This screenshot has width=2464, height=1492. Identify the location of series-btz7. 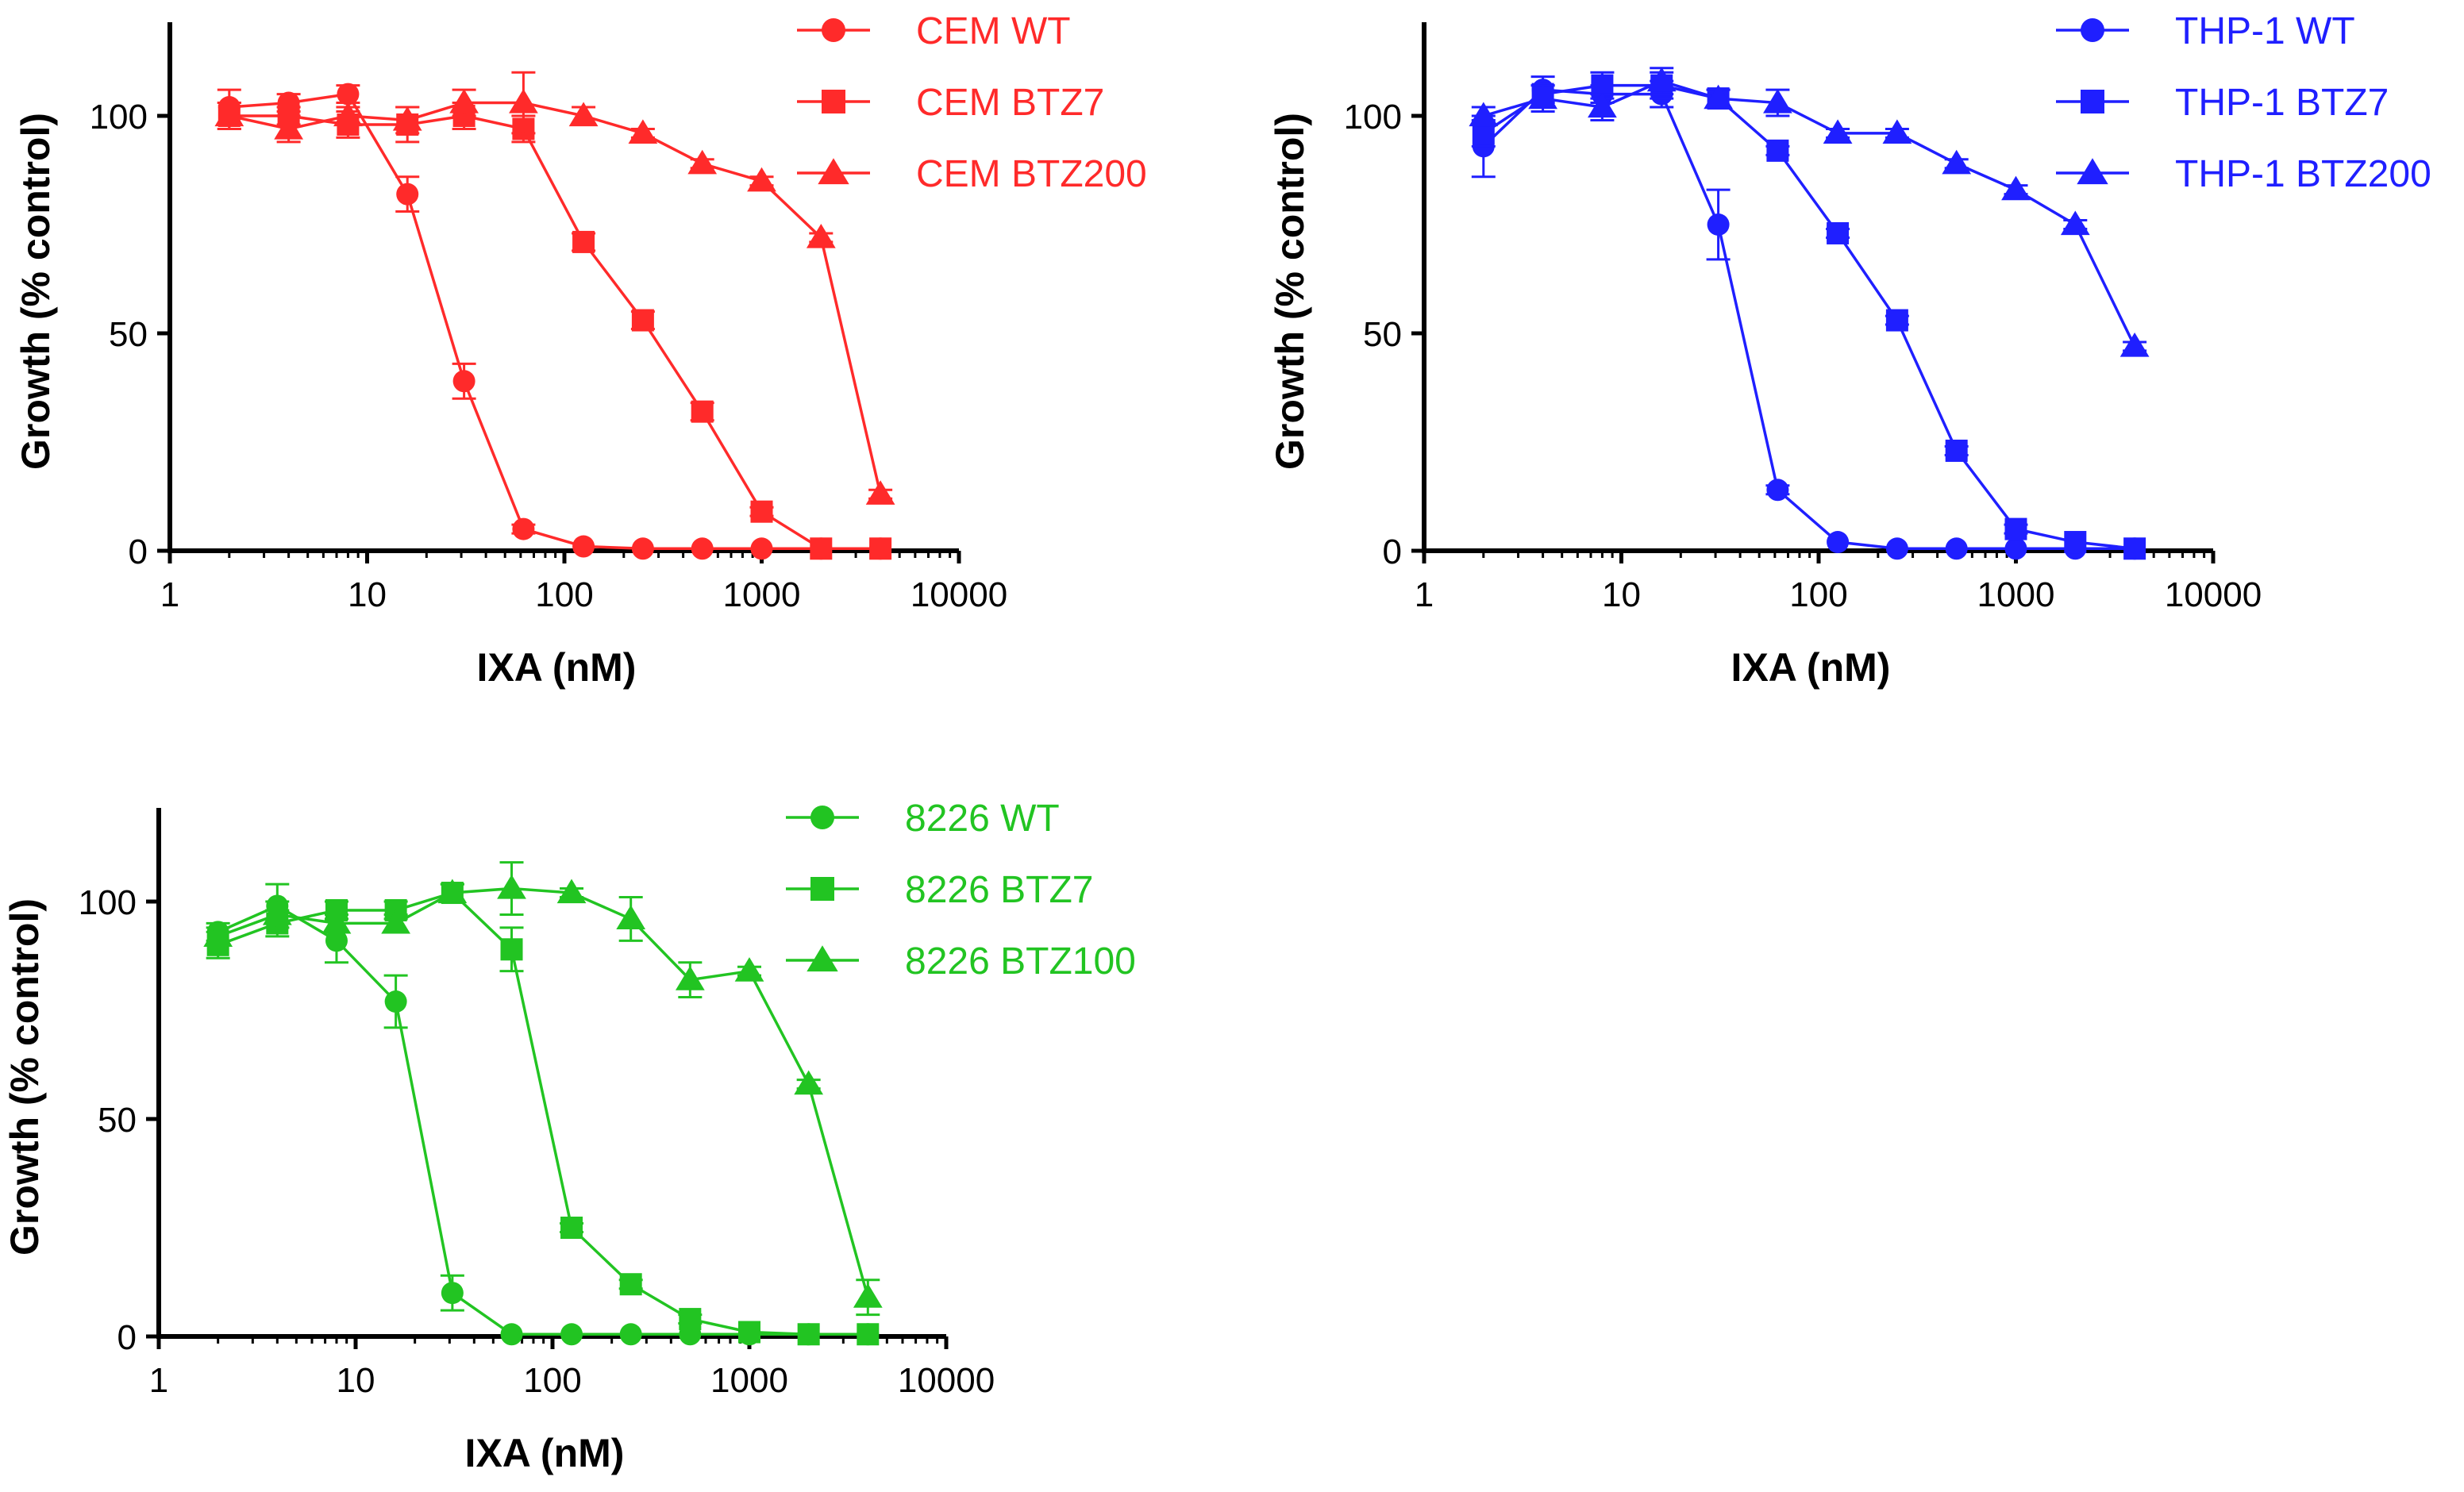
(1808, 315).